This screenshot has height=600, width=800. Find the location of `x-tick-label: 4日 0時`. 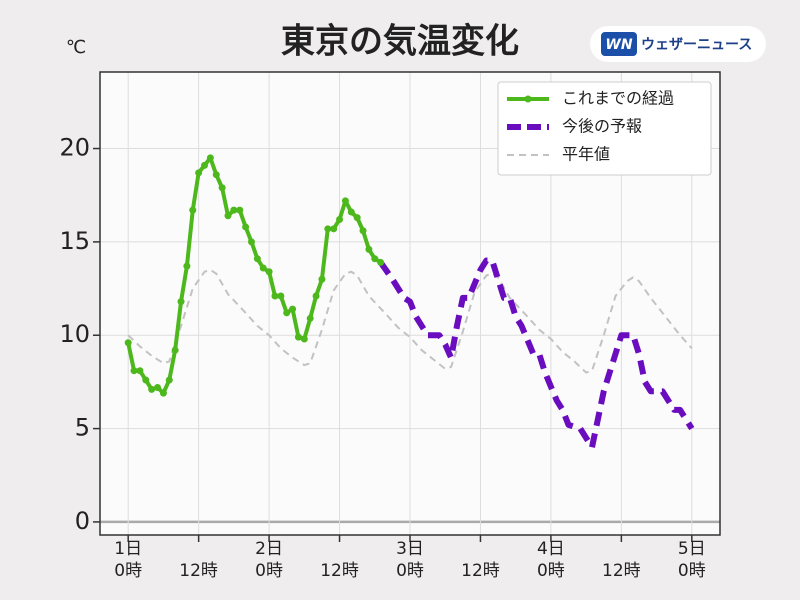

x-tick-label: 4日 0時 is located at coordinates (550, 560).